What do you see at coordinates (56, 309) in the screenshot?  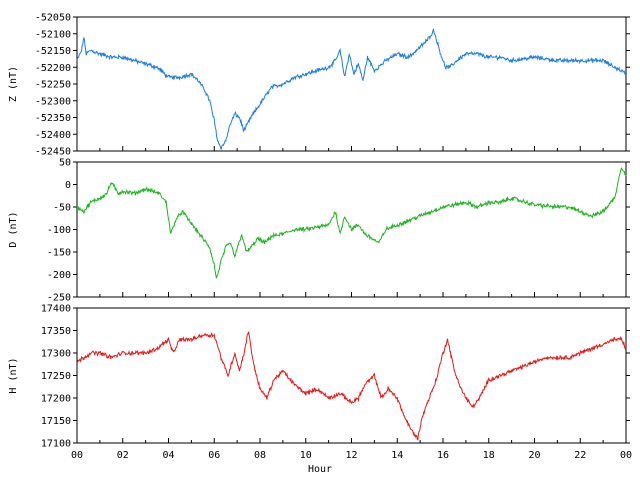 I see `y-tick-label-h: 17400` at bounding box center [56, 309].